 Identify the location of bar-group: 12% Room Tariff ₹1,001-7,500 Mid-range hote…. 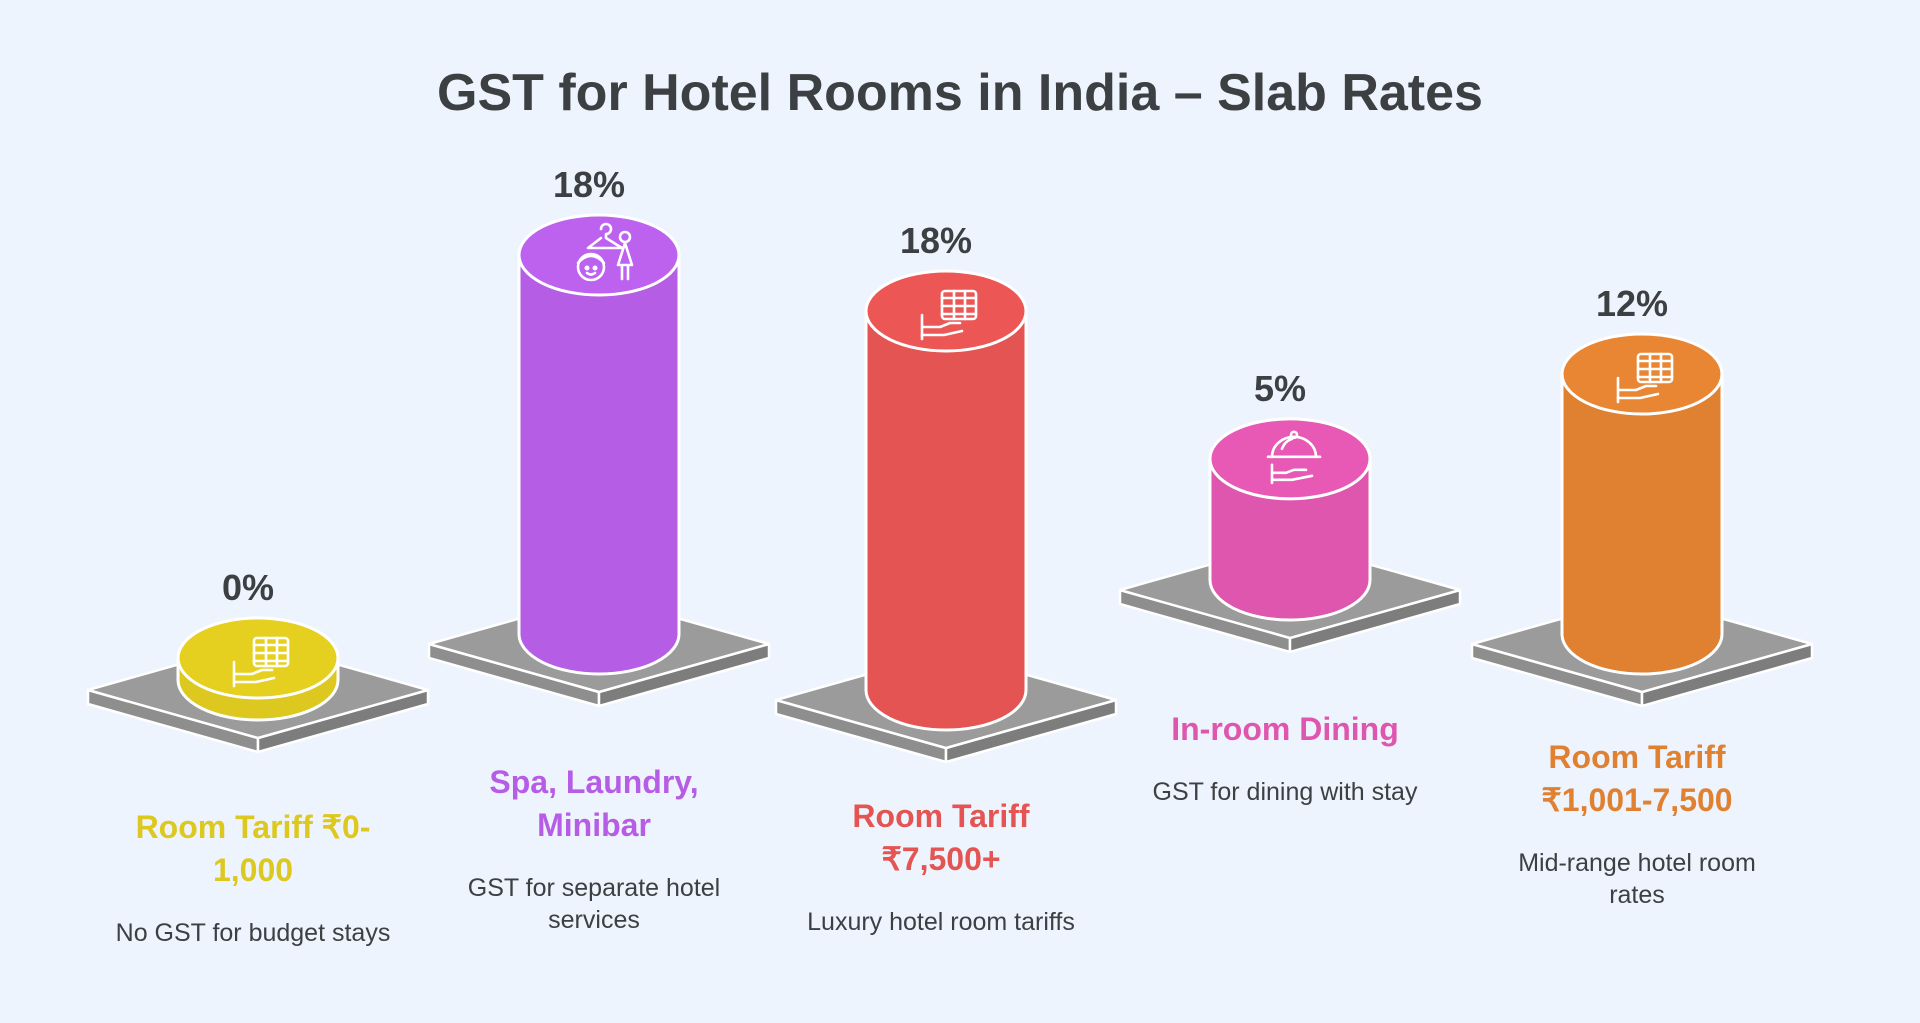
(1642, 596).